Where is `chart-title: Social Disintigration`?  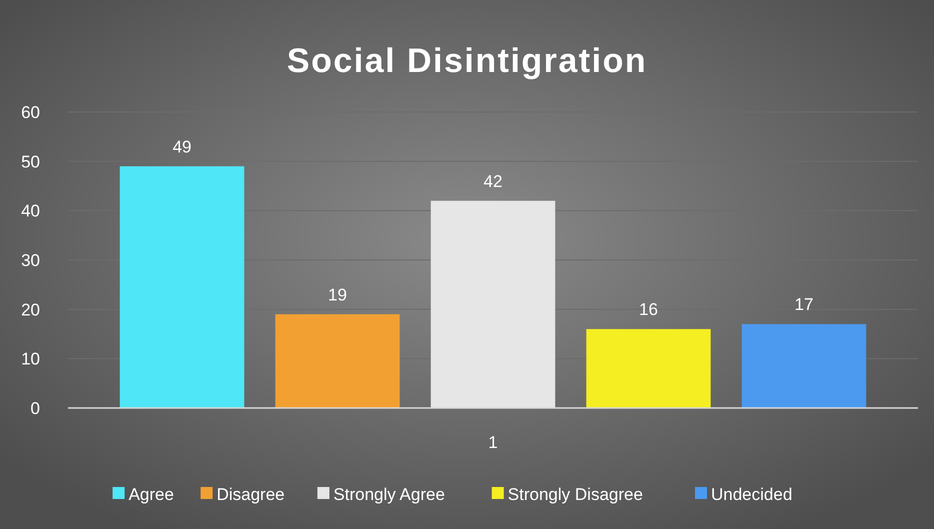
chart-title: Social Disintigration is located at coordinates (467, 61).